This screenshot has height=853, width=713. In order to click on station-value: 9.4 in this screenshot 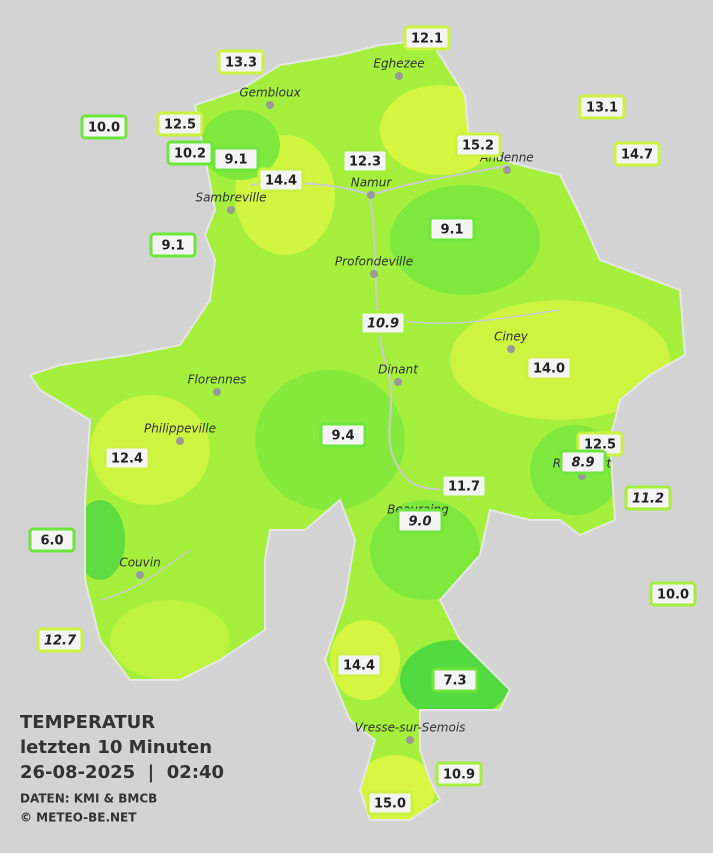, I will do `click(342, 436)`.